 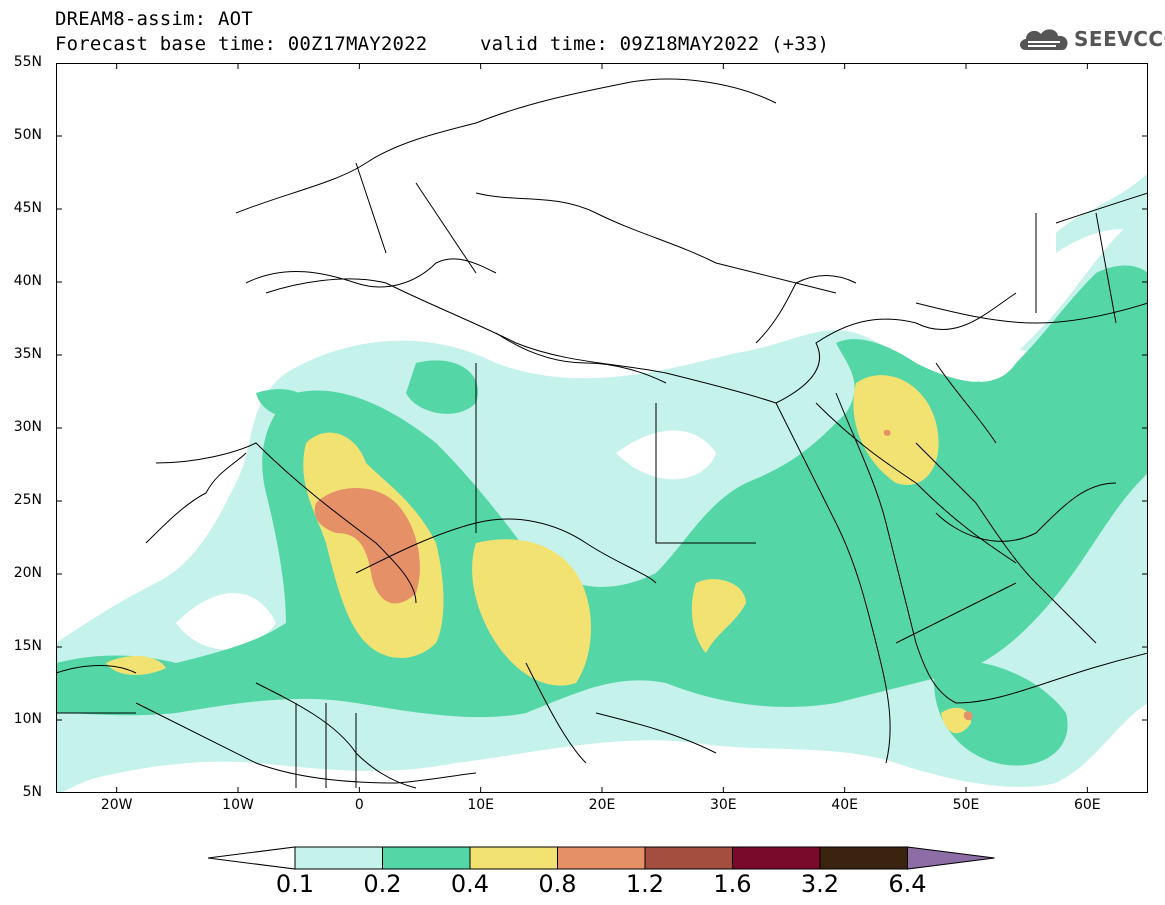 I want to click on lon-label: 20W, so click(x=116, y=805).